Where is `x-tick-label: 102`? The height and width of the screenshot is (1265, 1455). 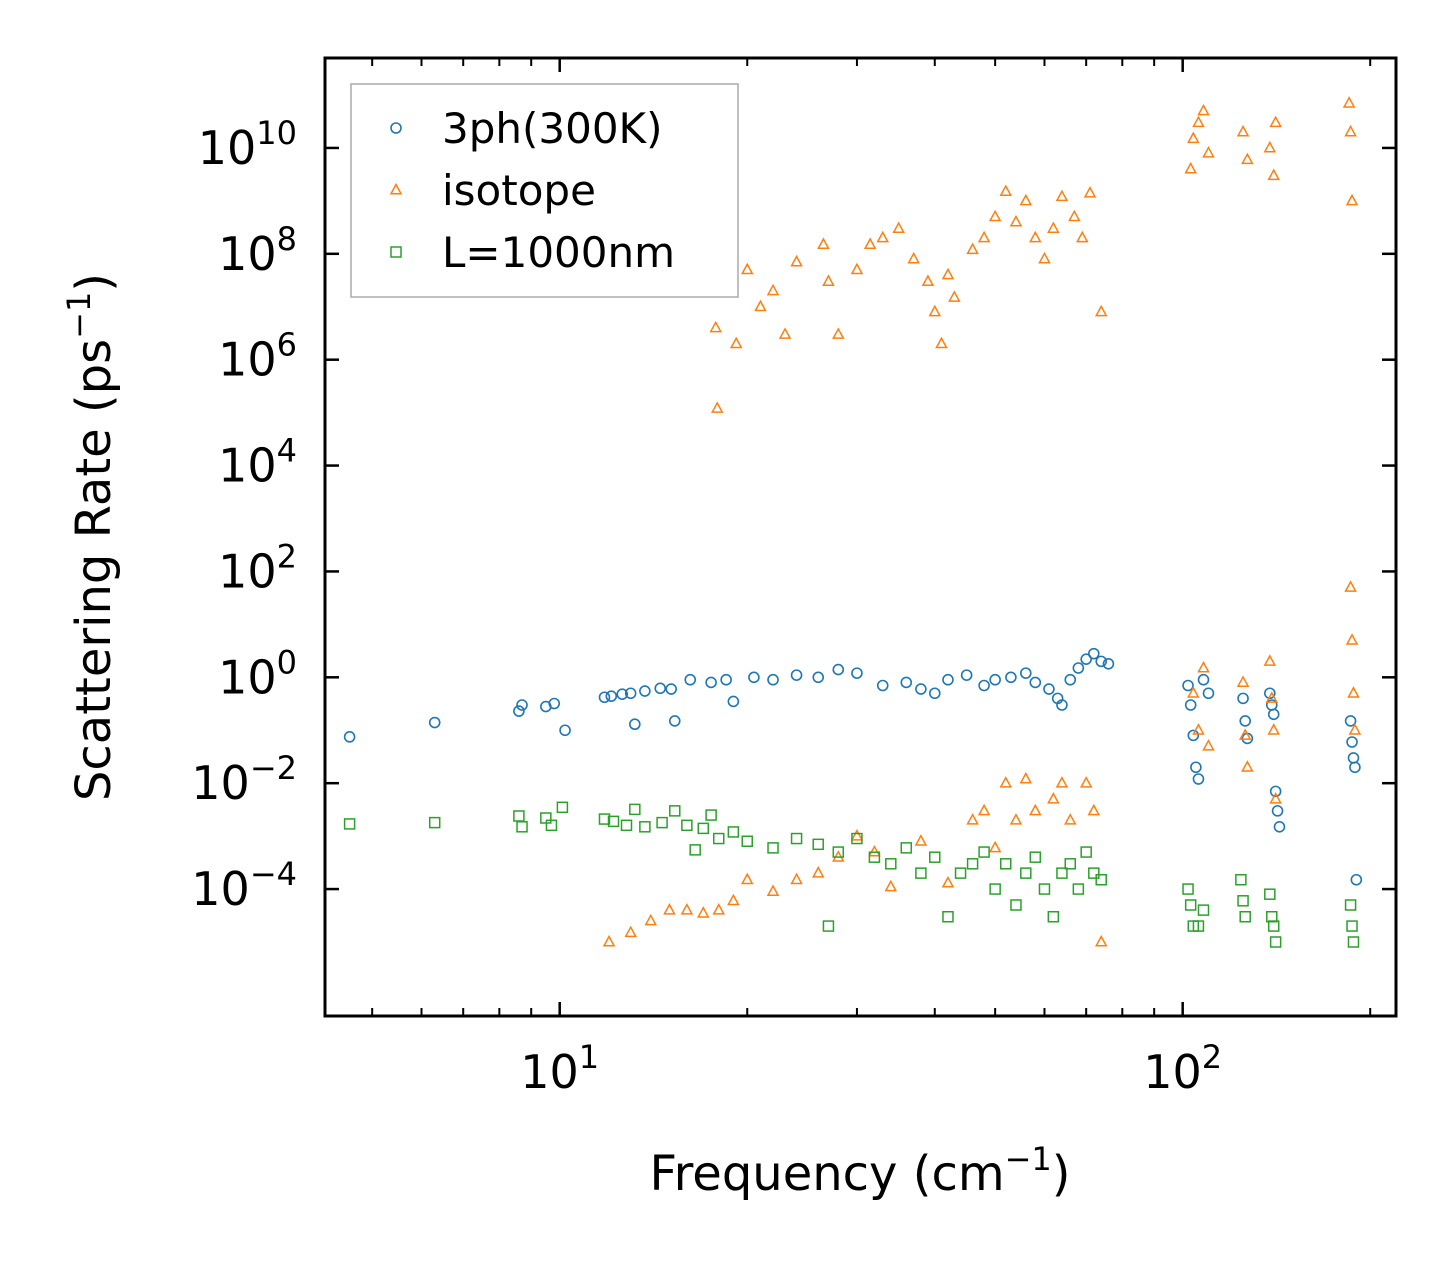
x-tick-label: 102 is located at coordinates (1182, 1068).